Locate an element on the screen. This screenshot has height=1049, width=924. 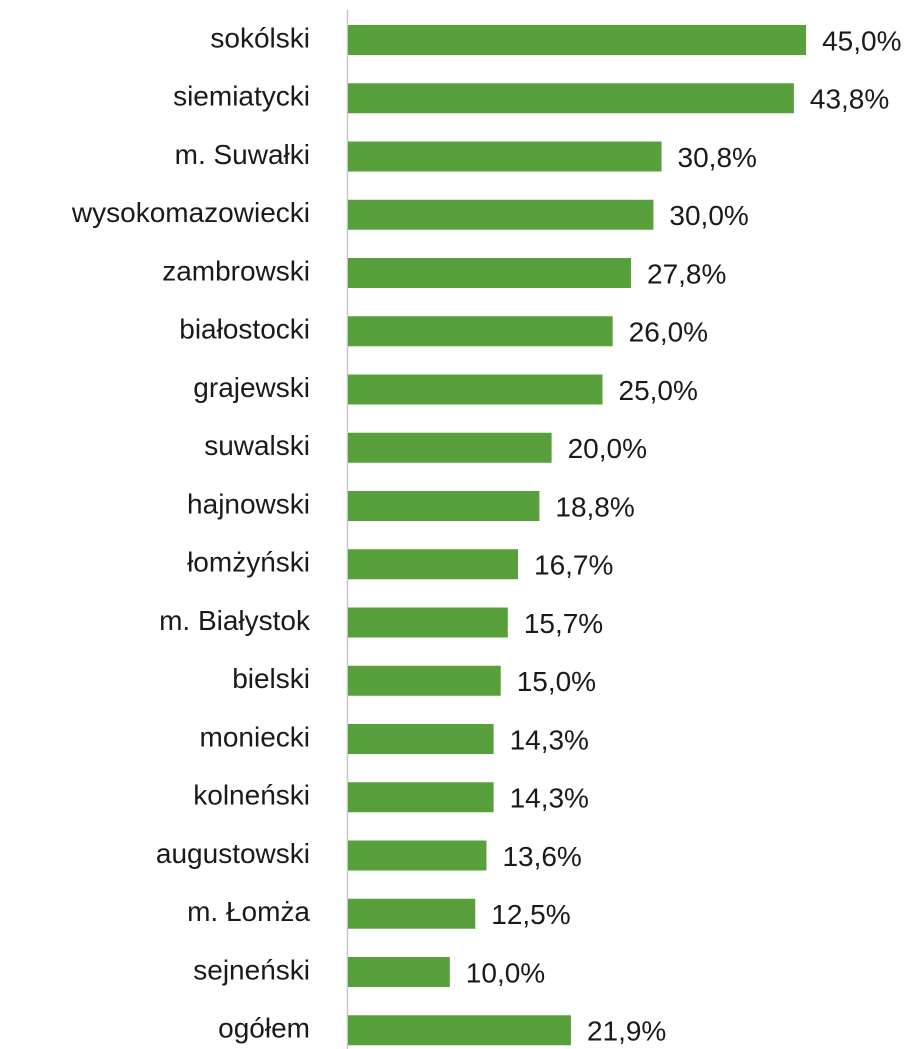
data-label: 13,6% is located at coordinates (541, 856).